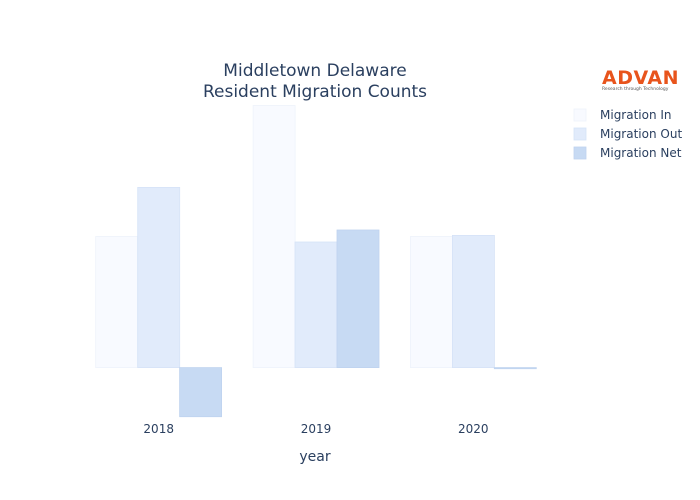  I want to click on bar-migration-out-2020, so click(473, 301).